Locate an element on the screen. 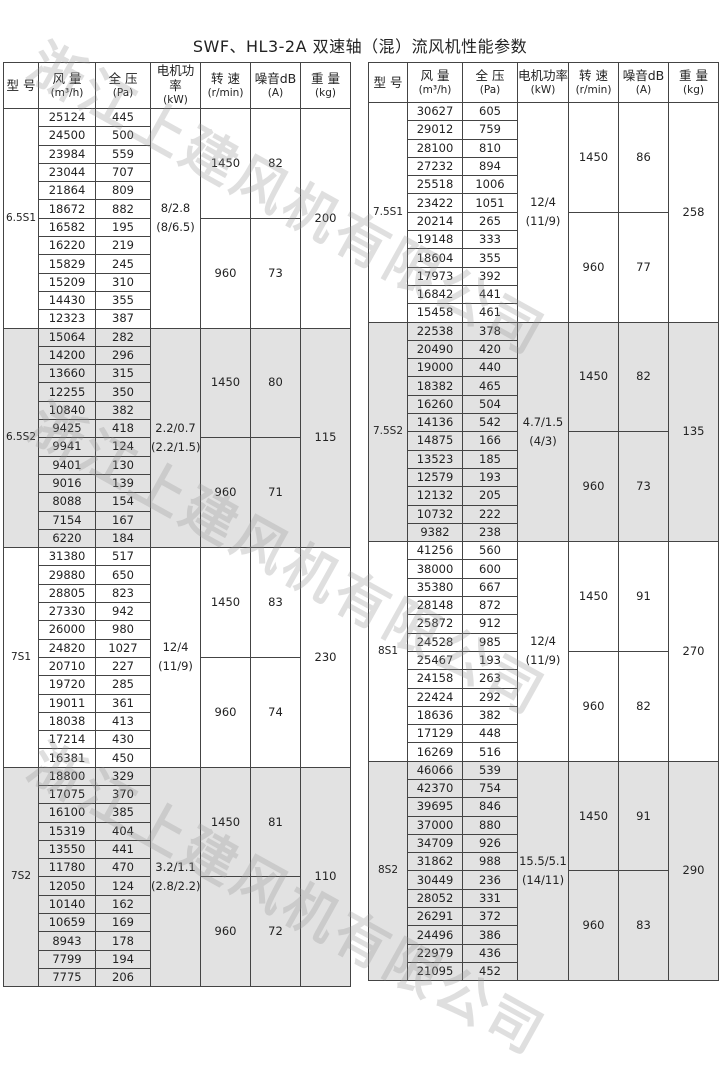 The width and height of the screenshot is (720, 1070). pressure-cell: 516 is located at coordinates (490, 752).